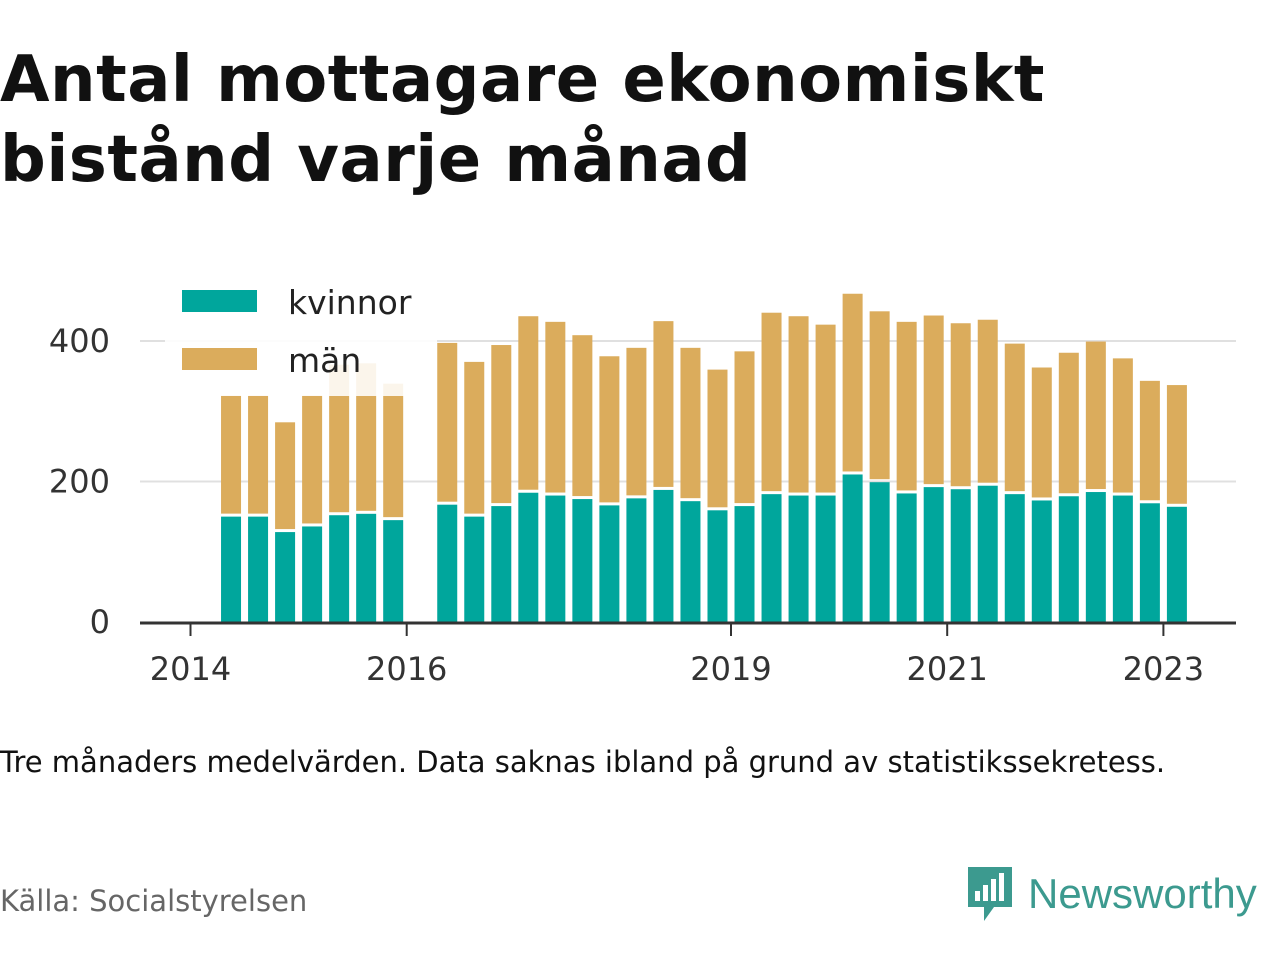  Describe the element at coordinates (946, 669) in the screenshot. I see `x-tick-label: 2021` at that location.